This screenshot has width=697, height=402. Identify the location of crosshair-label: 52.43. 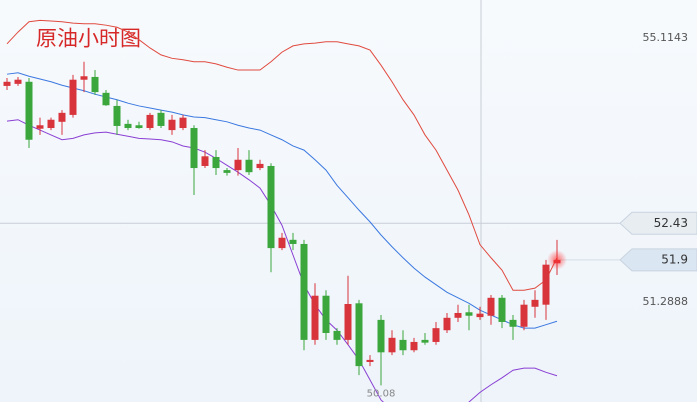
(671, 223).